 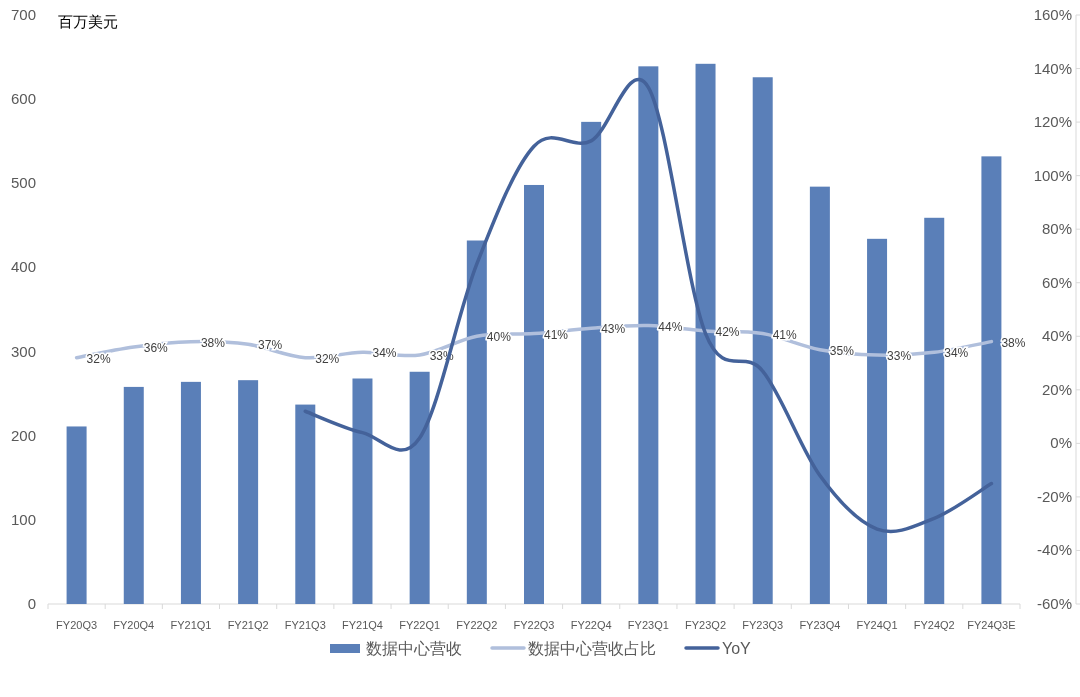 I want to click on legend-label: YoY, so click(x=737, y=648).